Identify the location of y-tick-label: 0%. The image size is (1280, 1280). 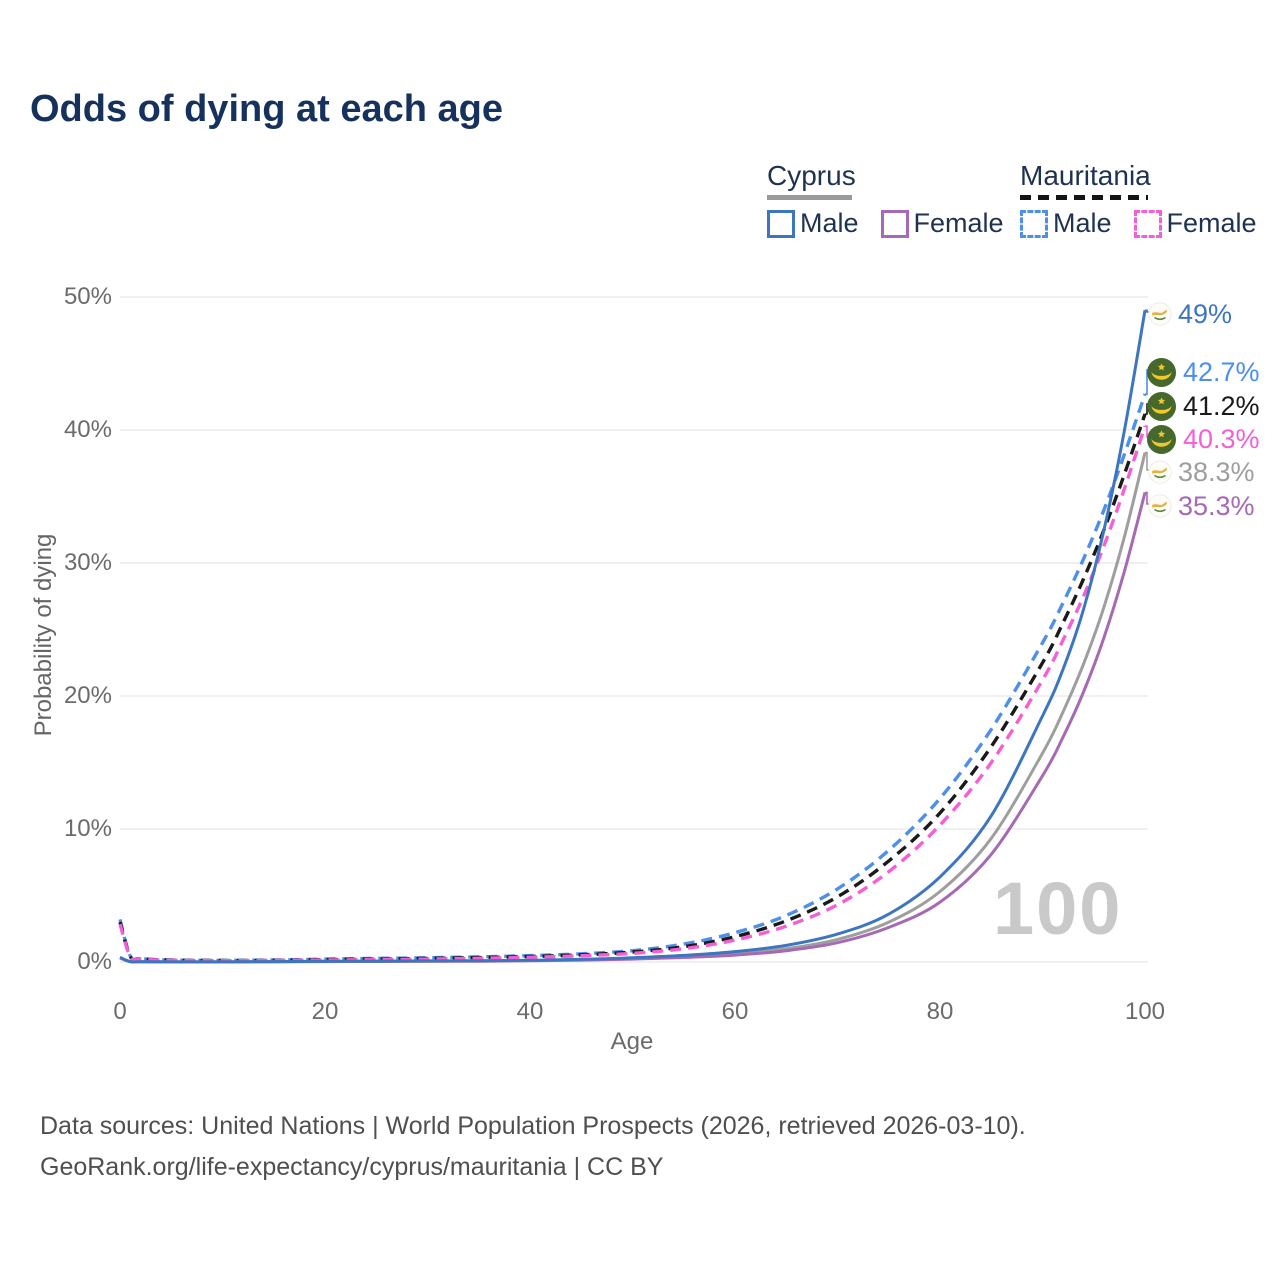
(94, 961).